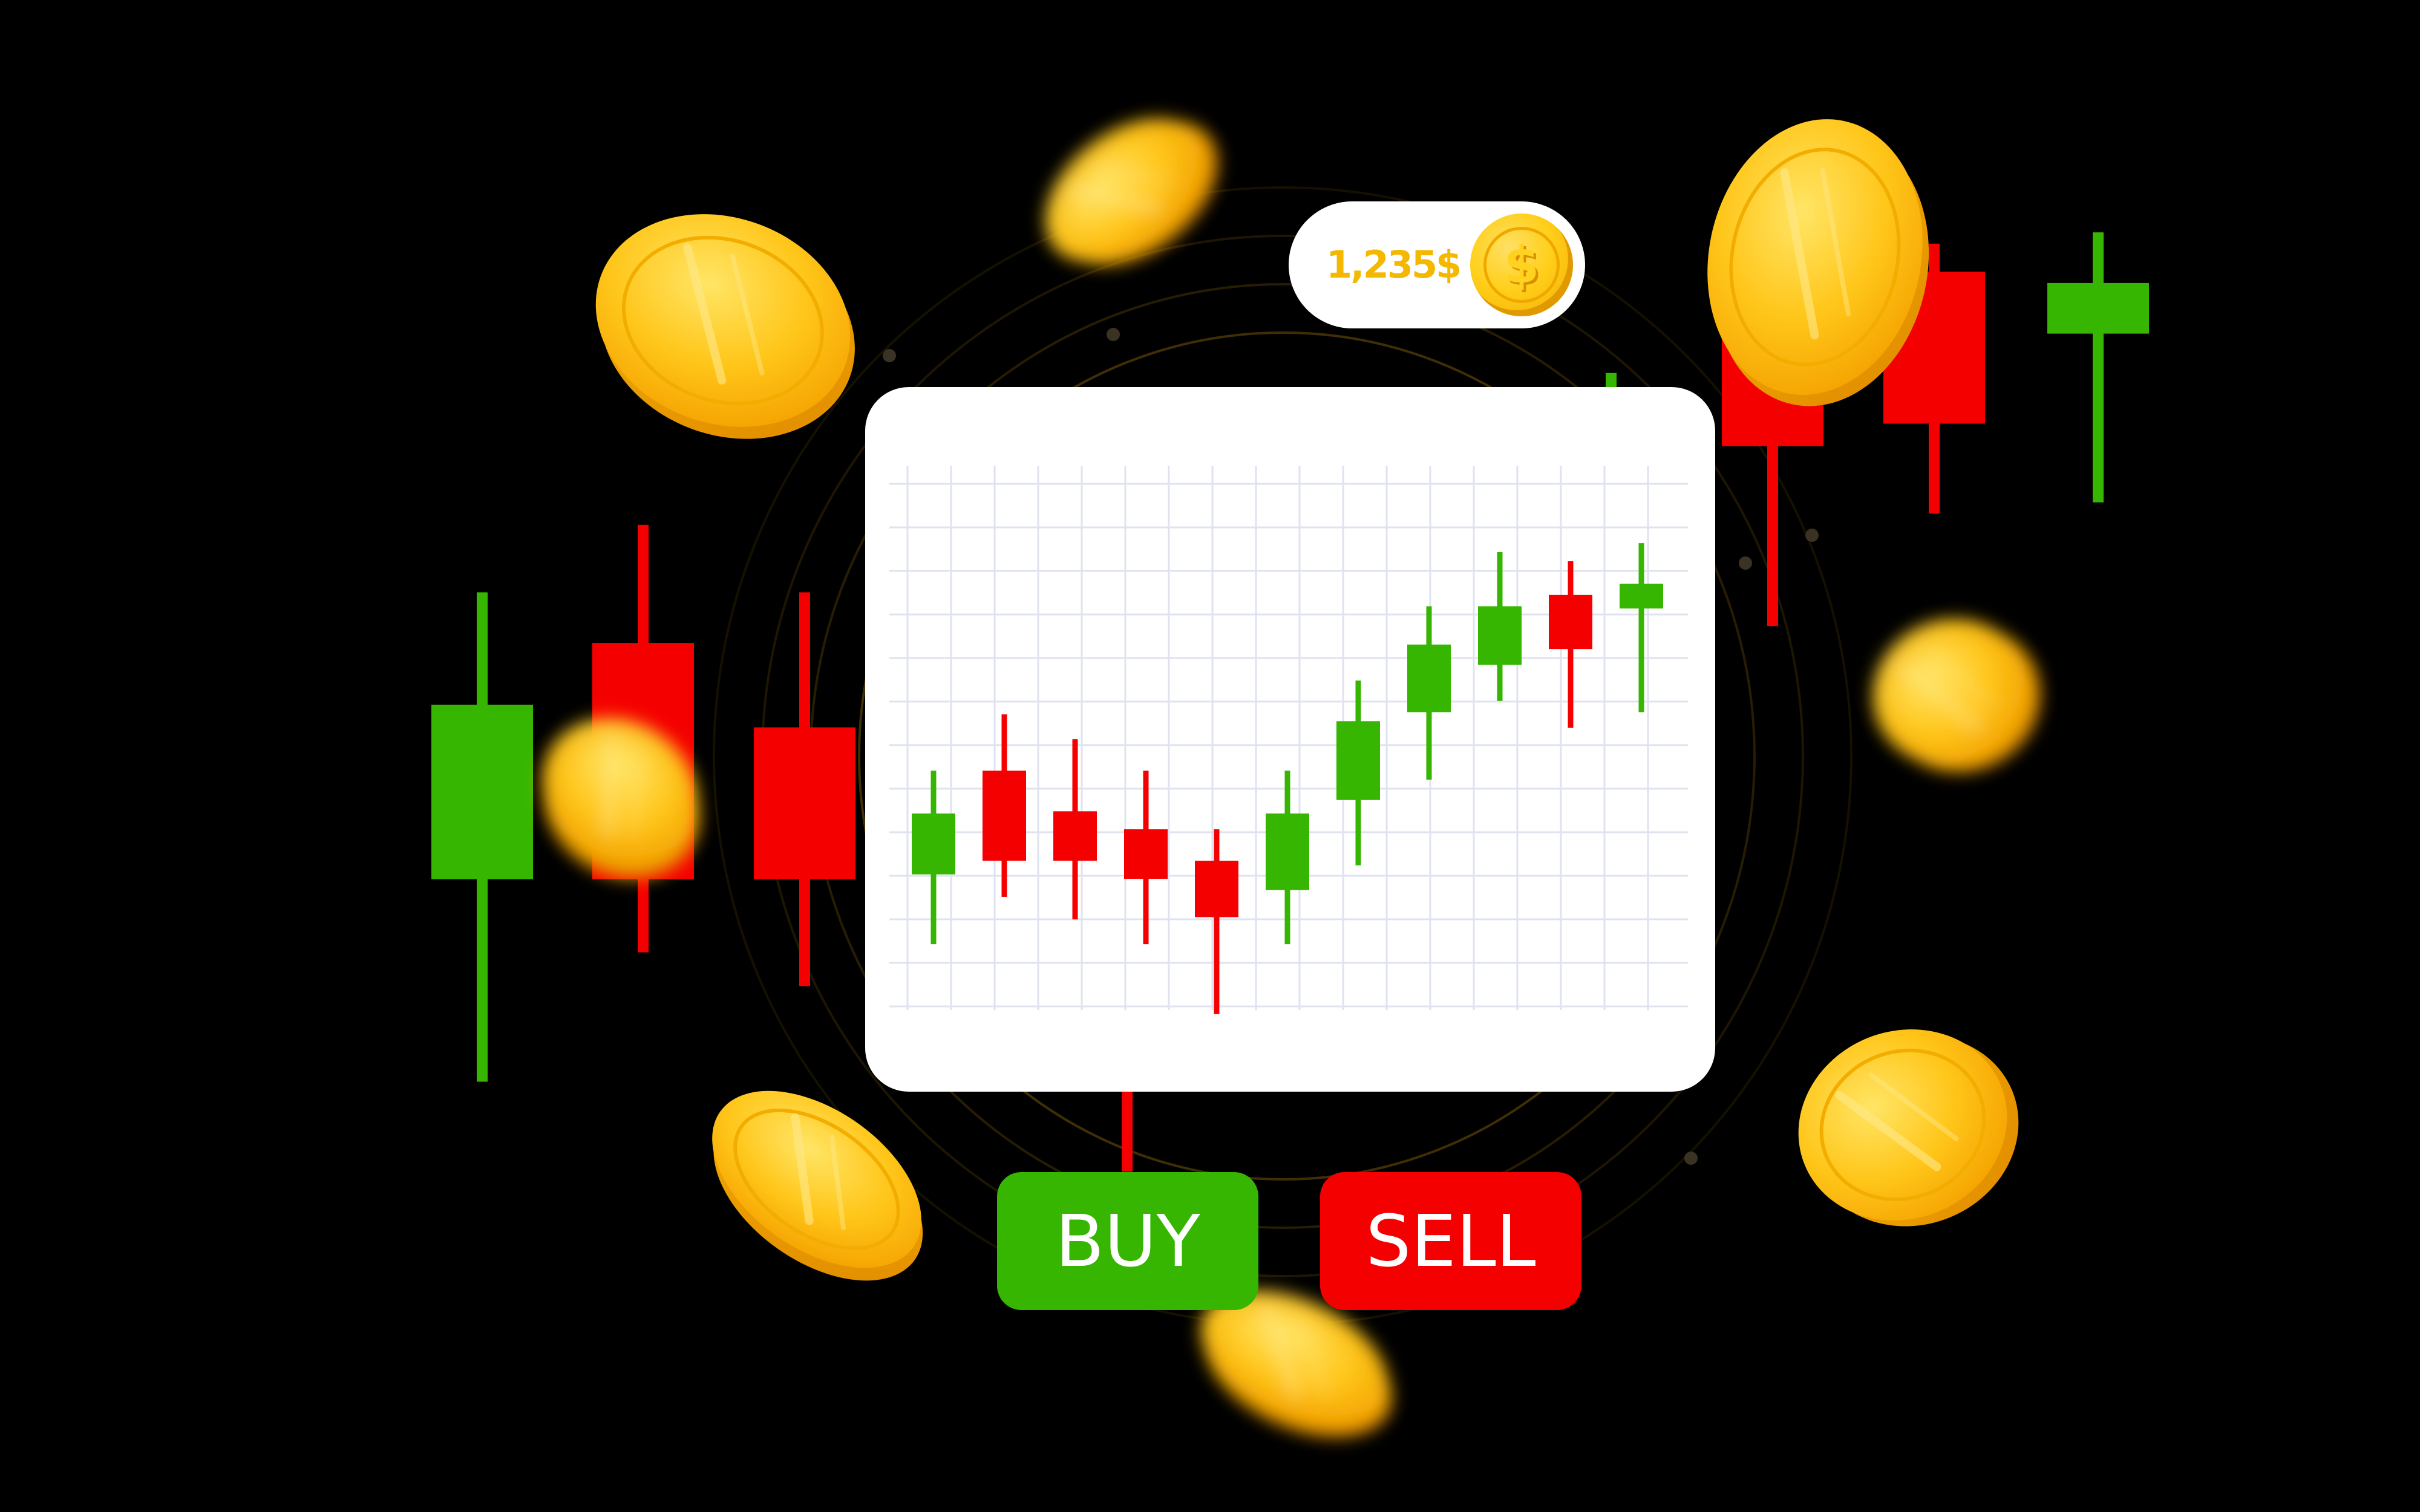 Image resolution: width=2420 pixels, height=1512 pixels. I want to click on dollar-sign: $, so click(1521, 265).